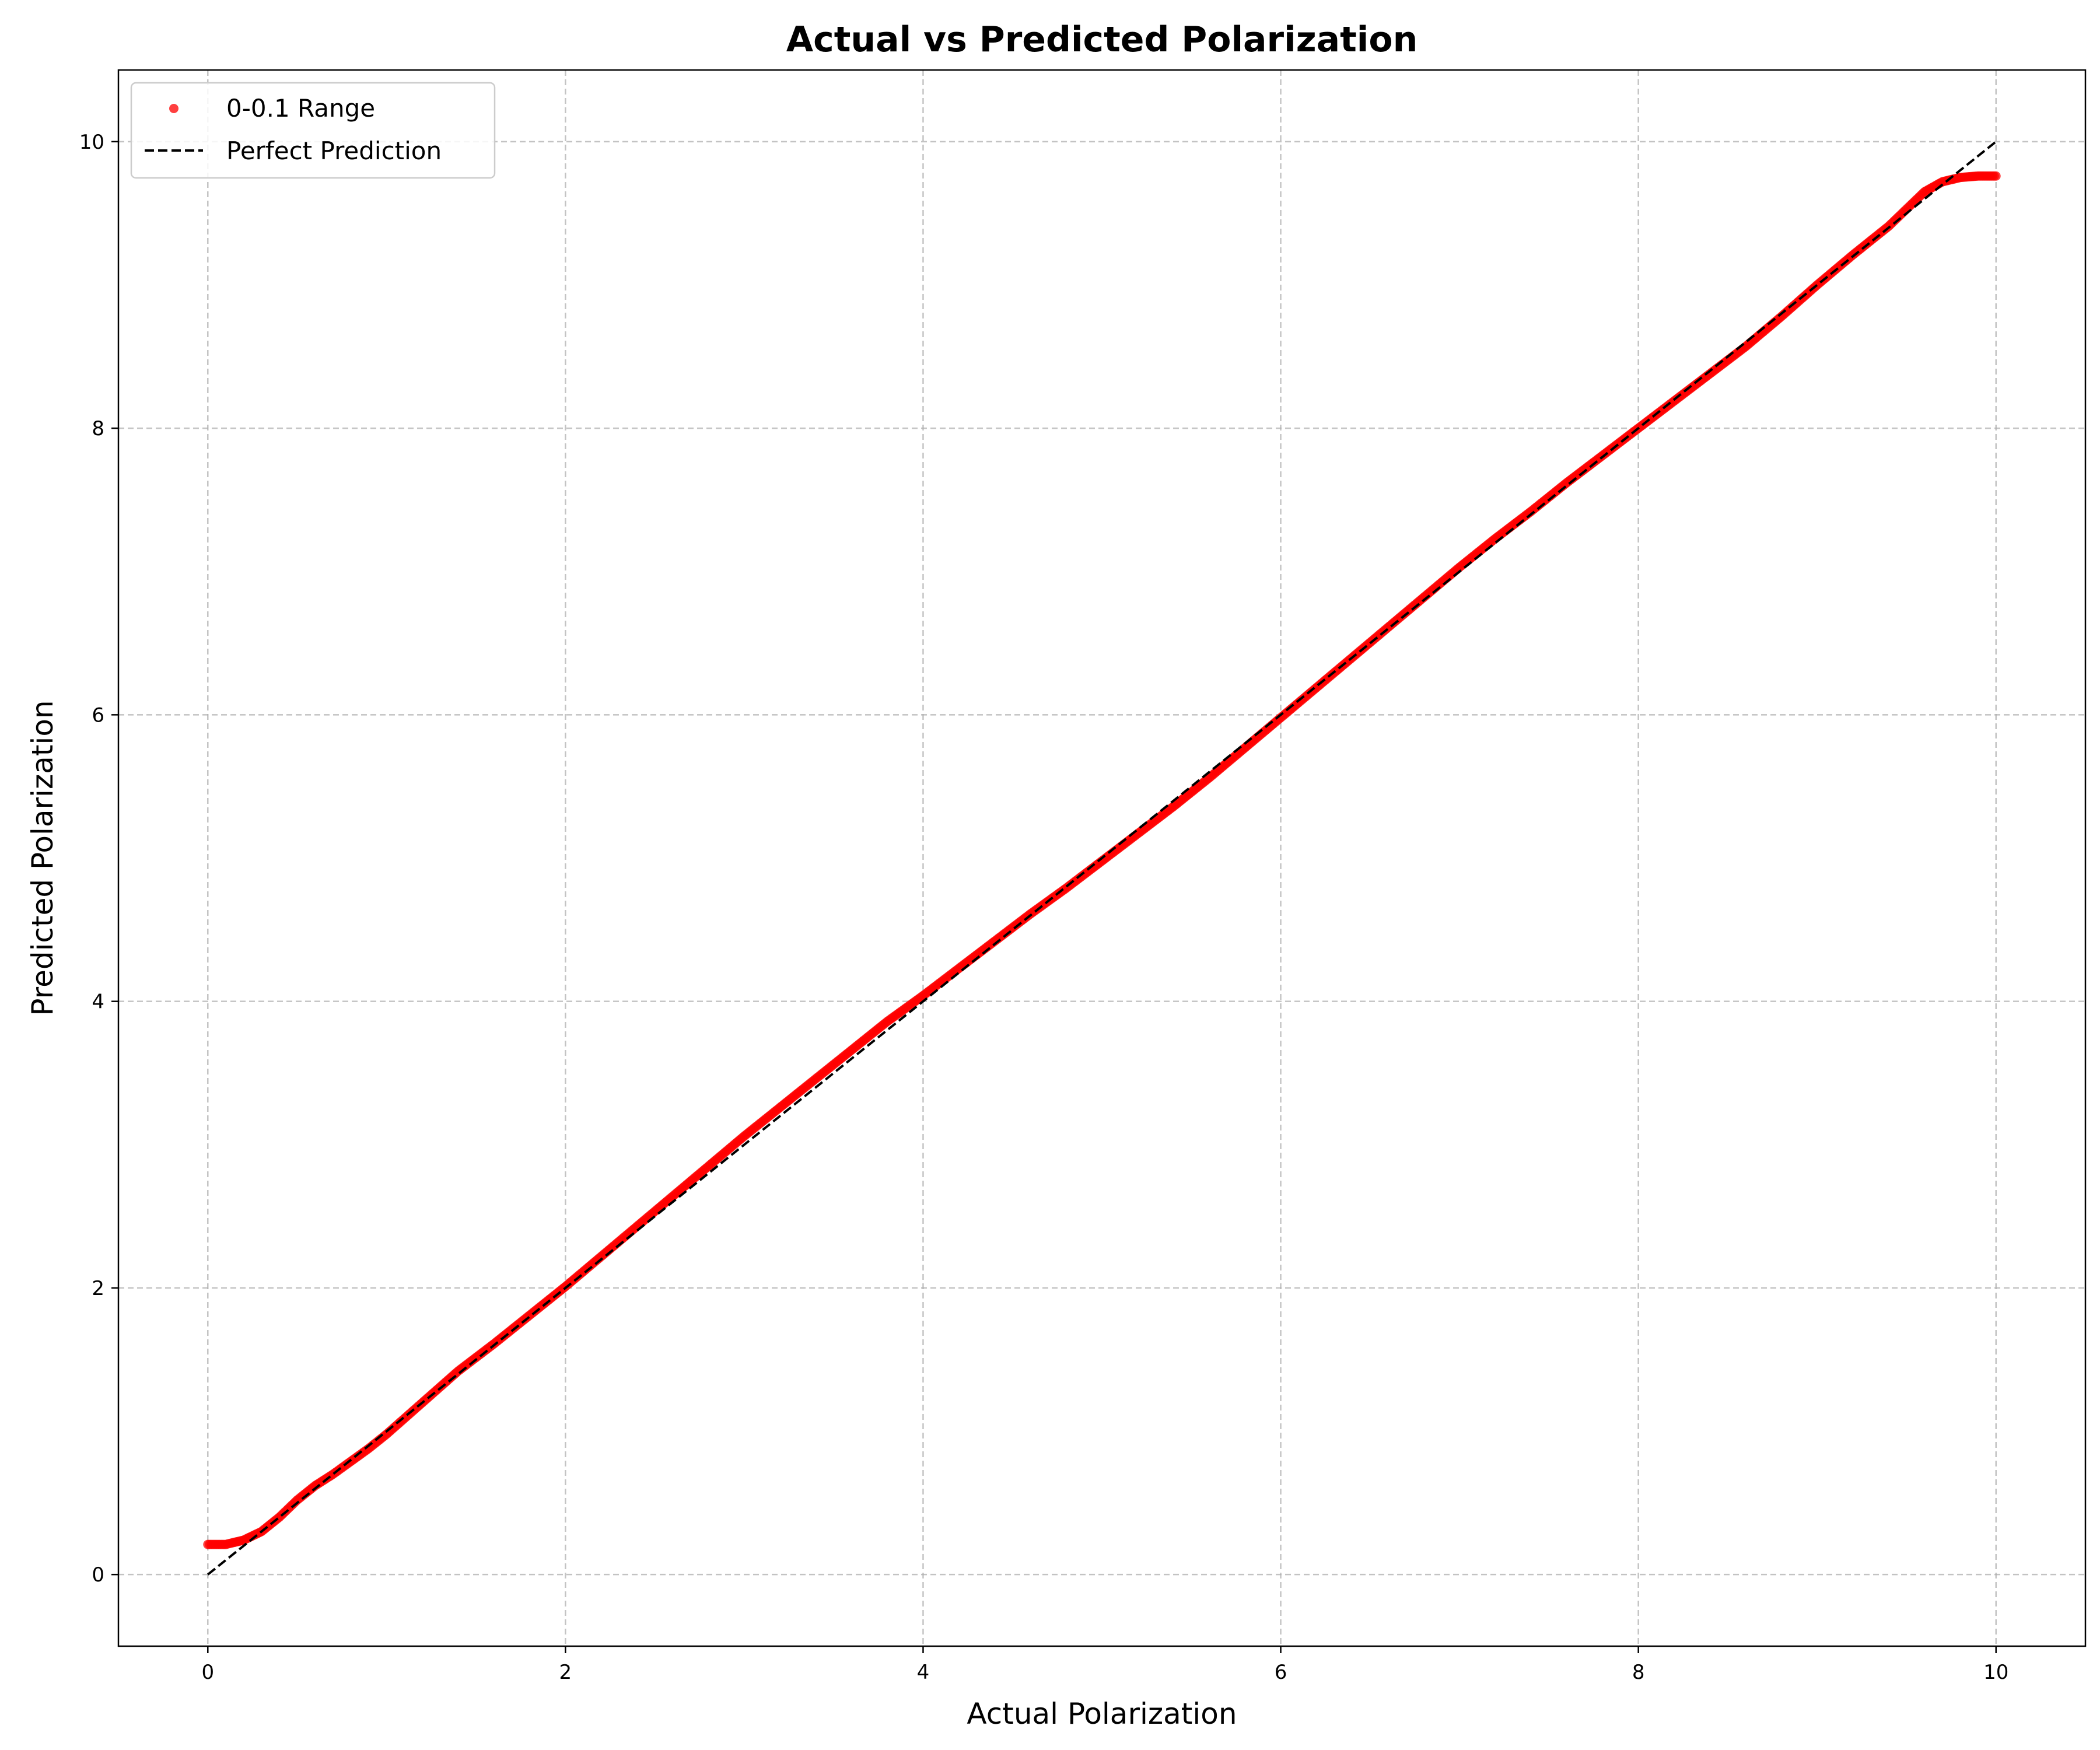 The width and height of the screenshot is (2100, 1750). I want to click on y-tick-label: 8, so click(98, 428).